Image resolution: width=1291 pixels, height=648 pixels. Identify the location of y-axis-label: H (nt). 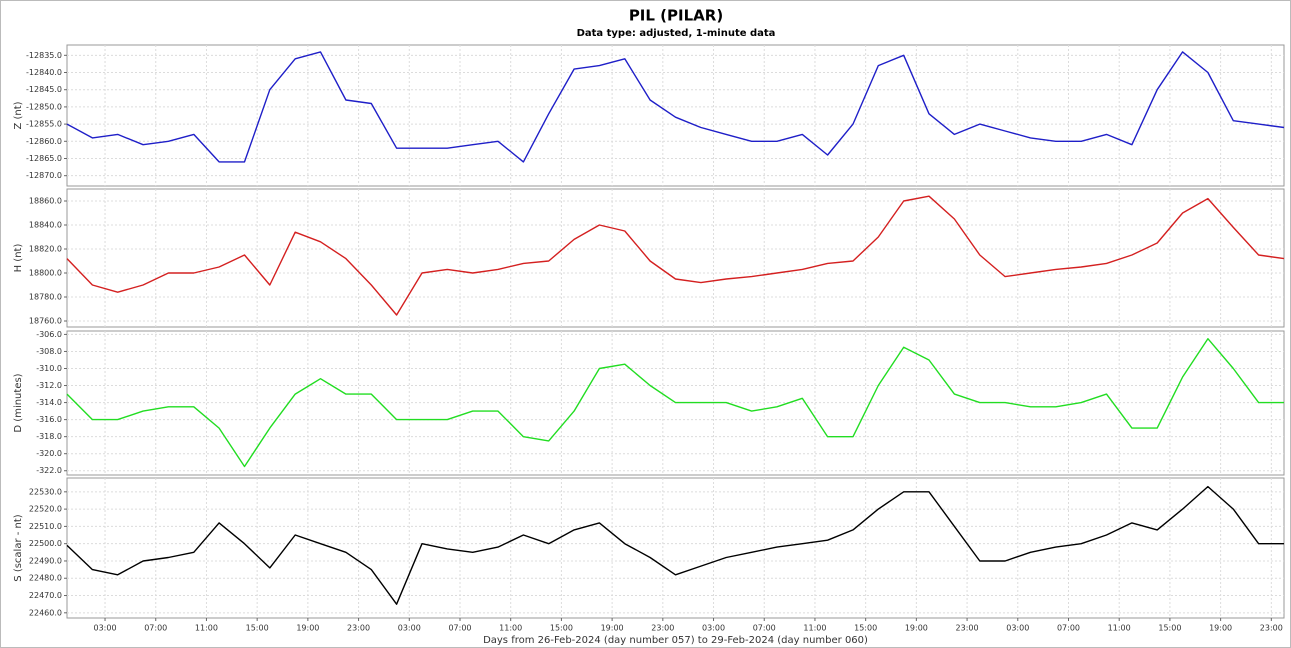
(18, 258).